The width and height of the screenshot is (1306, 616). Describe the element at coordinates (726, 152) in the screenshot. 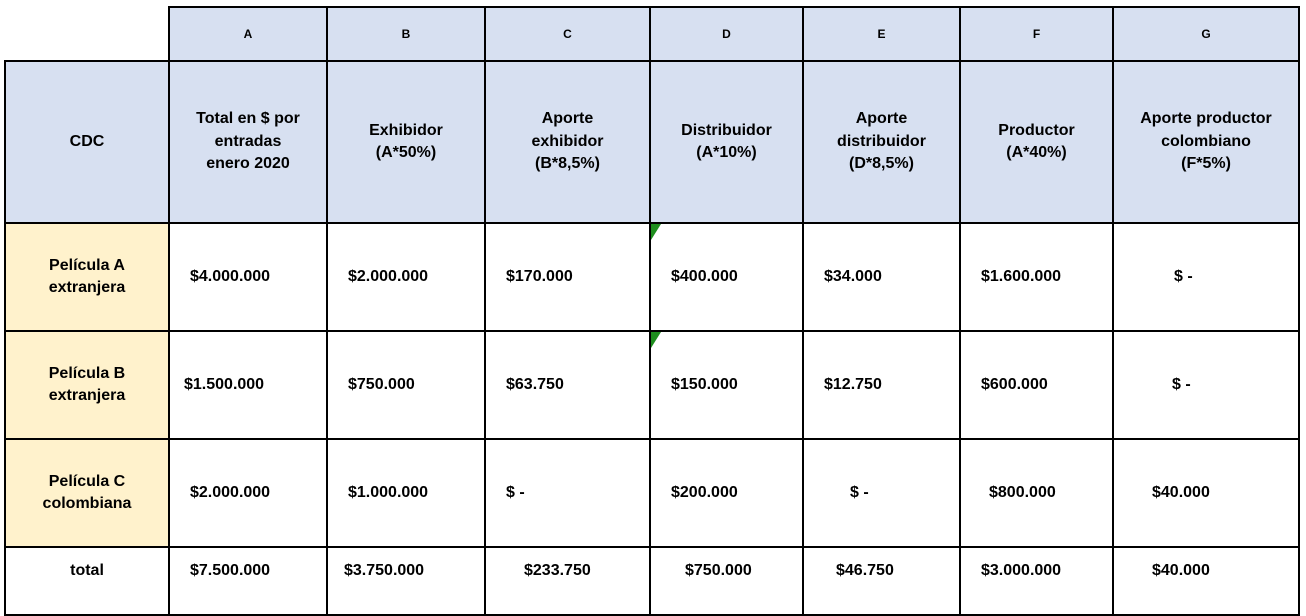

I see `header-text-line: (A*10%)` at that location.